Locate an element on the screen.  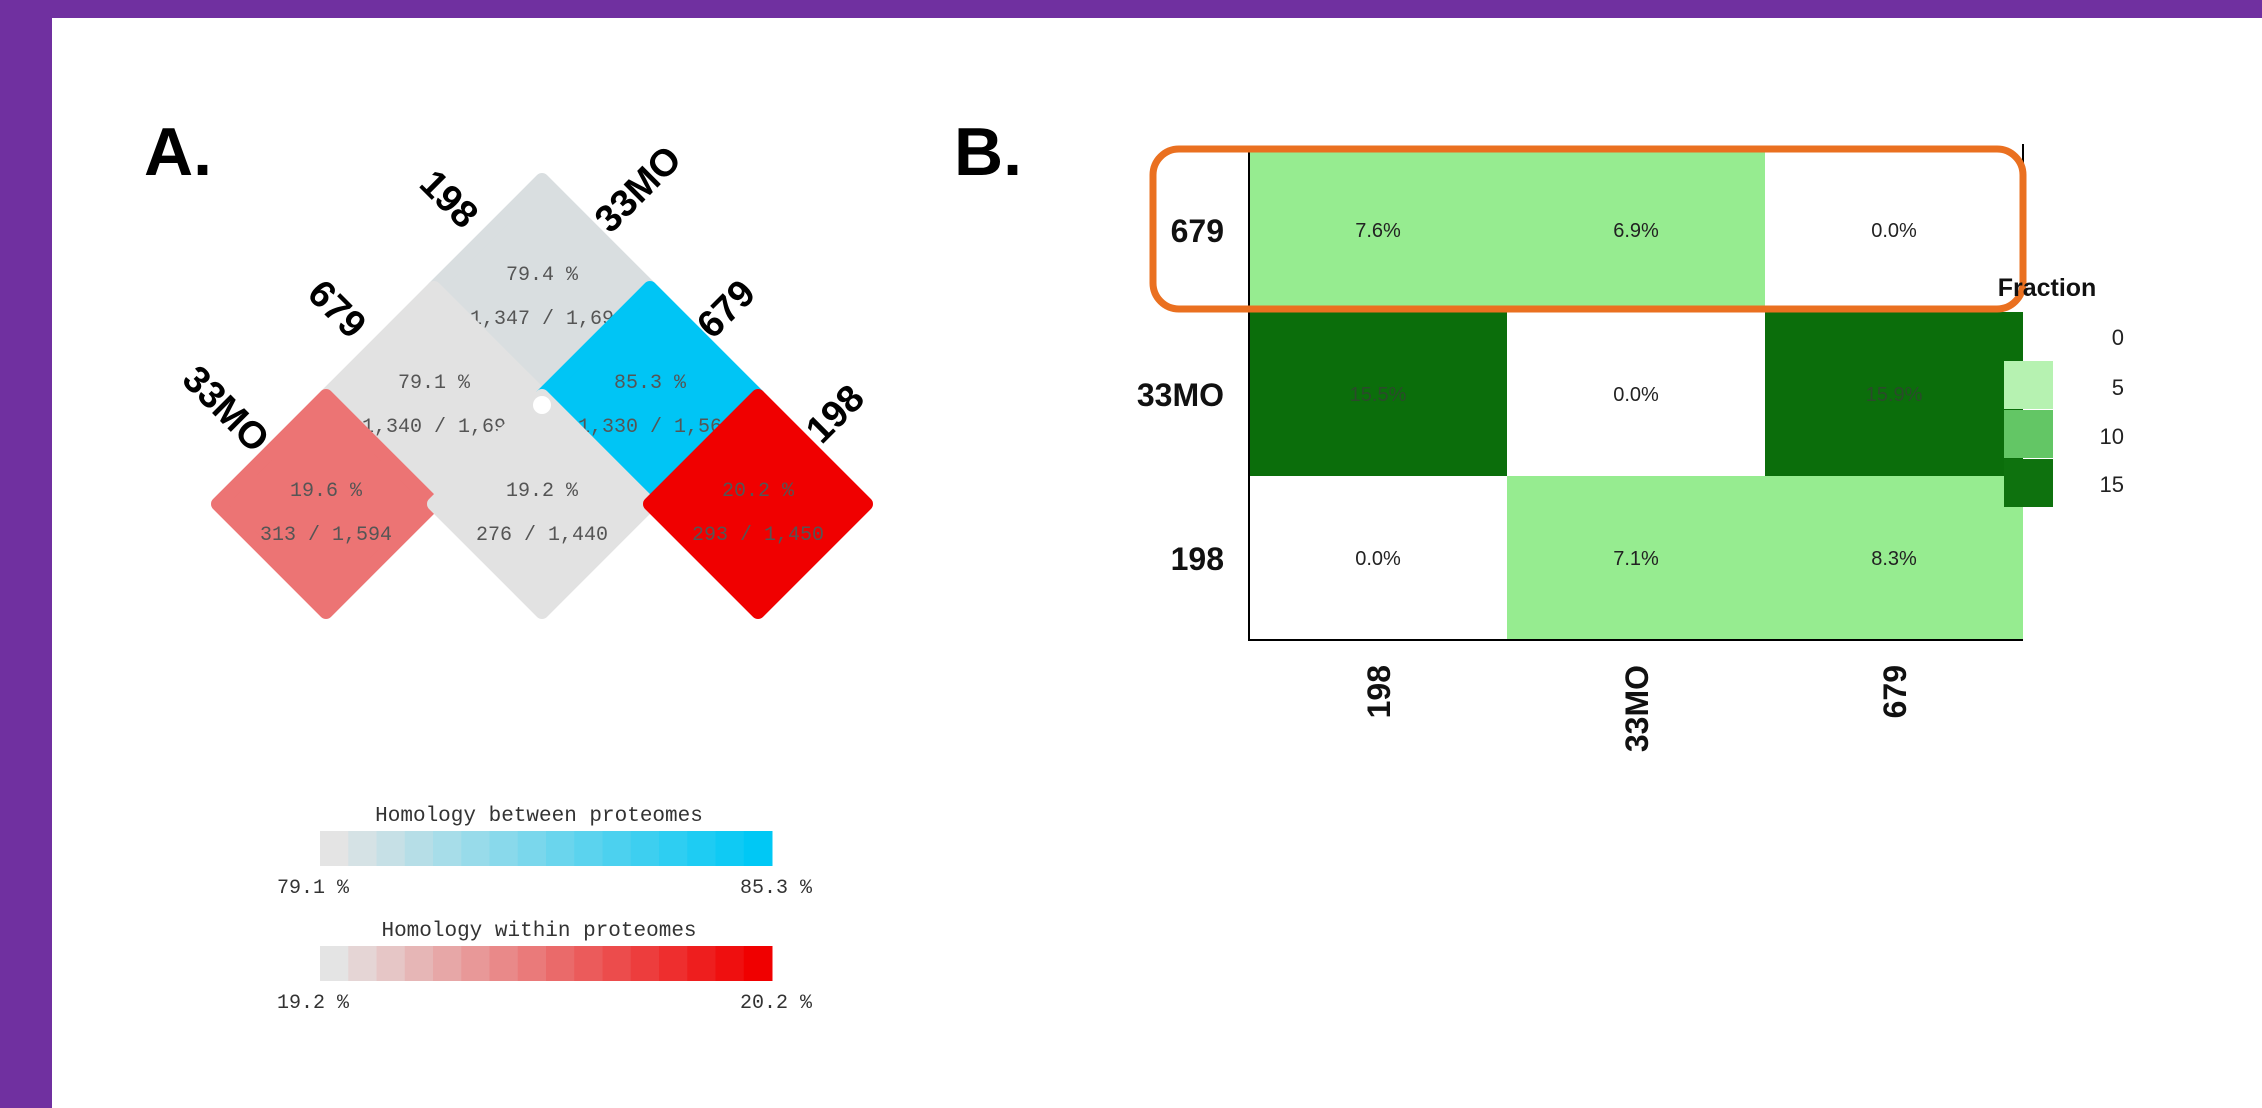
diamond-cell-bot-right: 20.2 % 293 / 1,450 is located at coordinates (758, 504).